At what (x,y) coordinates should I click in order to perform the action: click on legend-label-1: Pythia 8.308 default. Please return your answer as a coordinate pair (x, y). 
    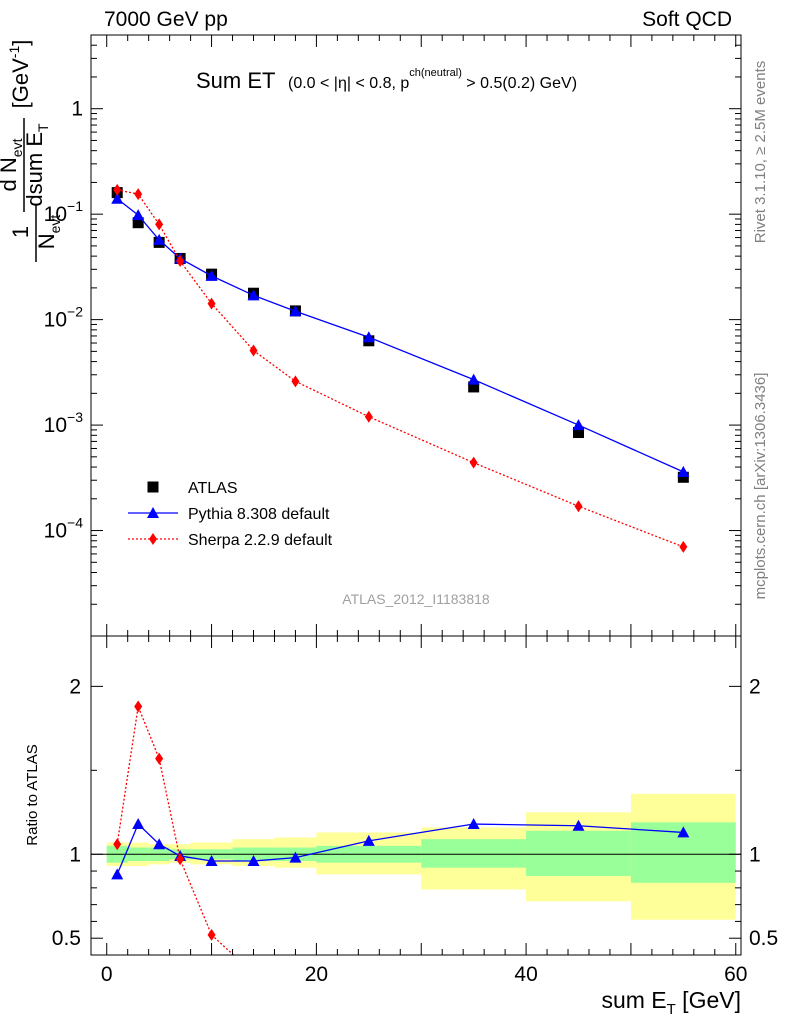
    Looking at the image, I should click on (259, 514).